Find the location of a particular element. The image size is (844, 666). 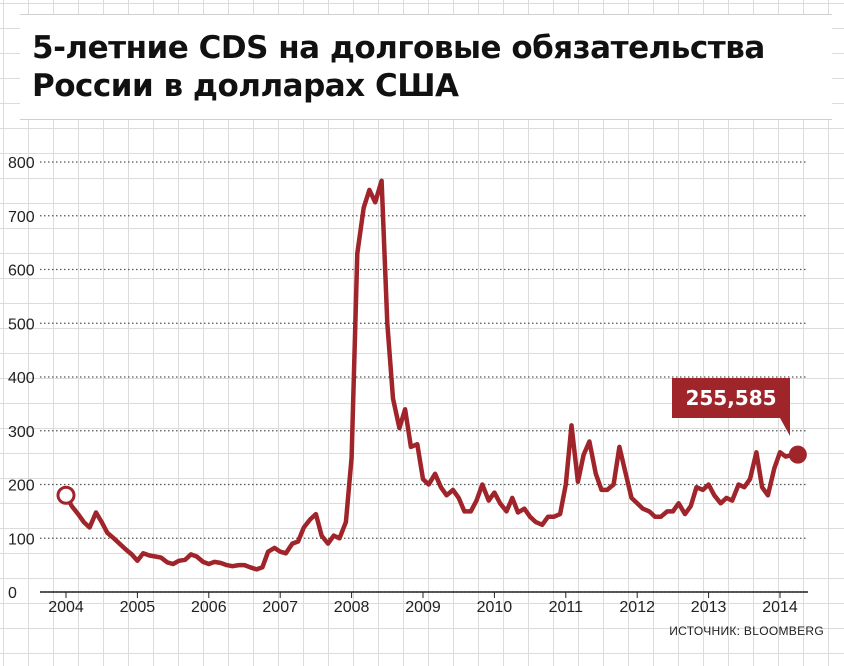

annotation-label: 255,585 is located at coordinates (730, 398).